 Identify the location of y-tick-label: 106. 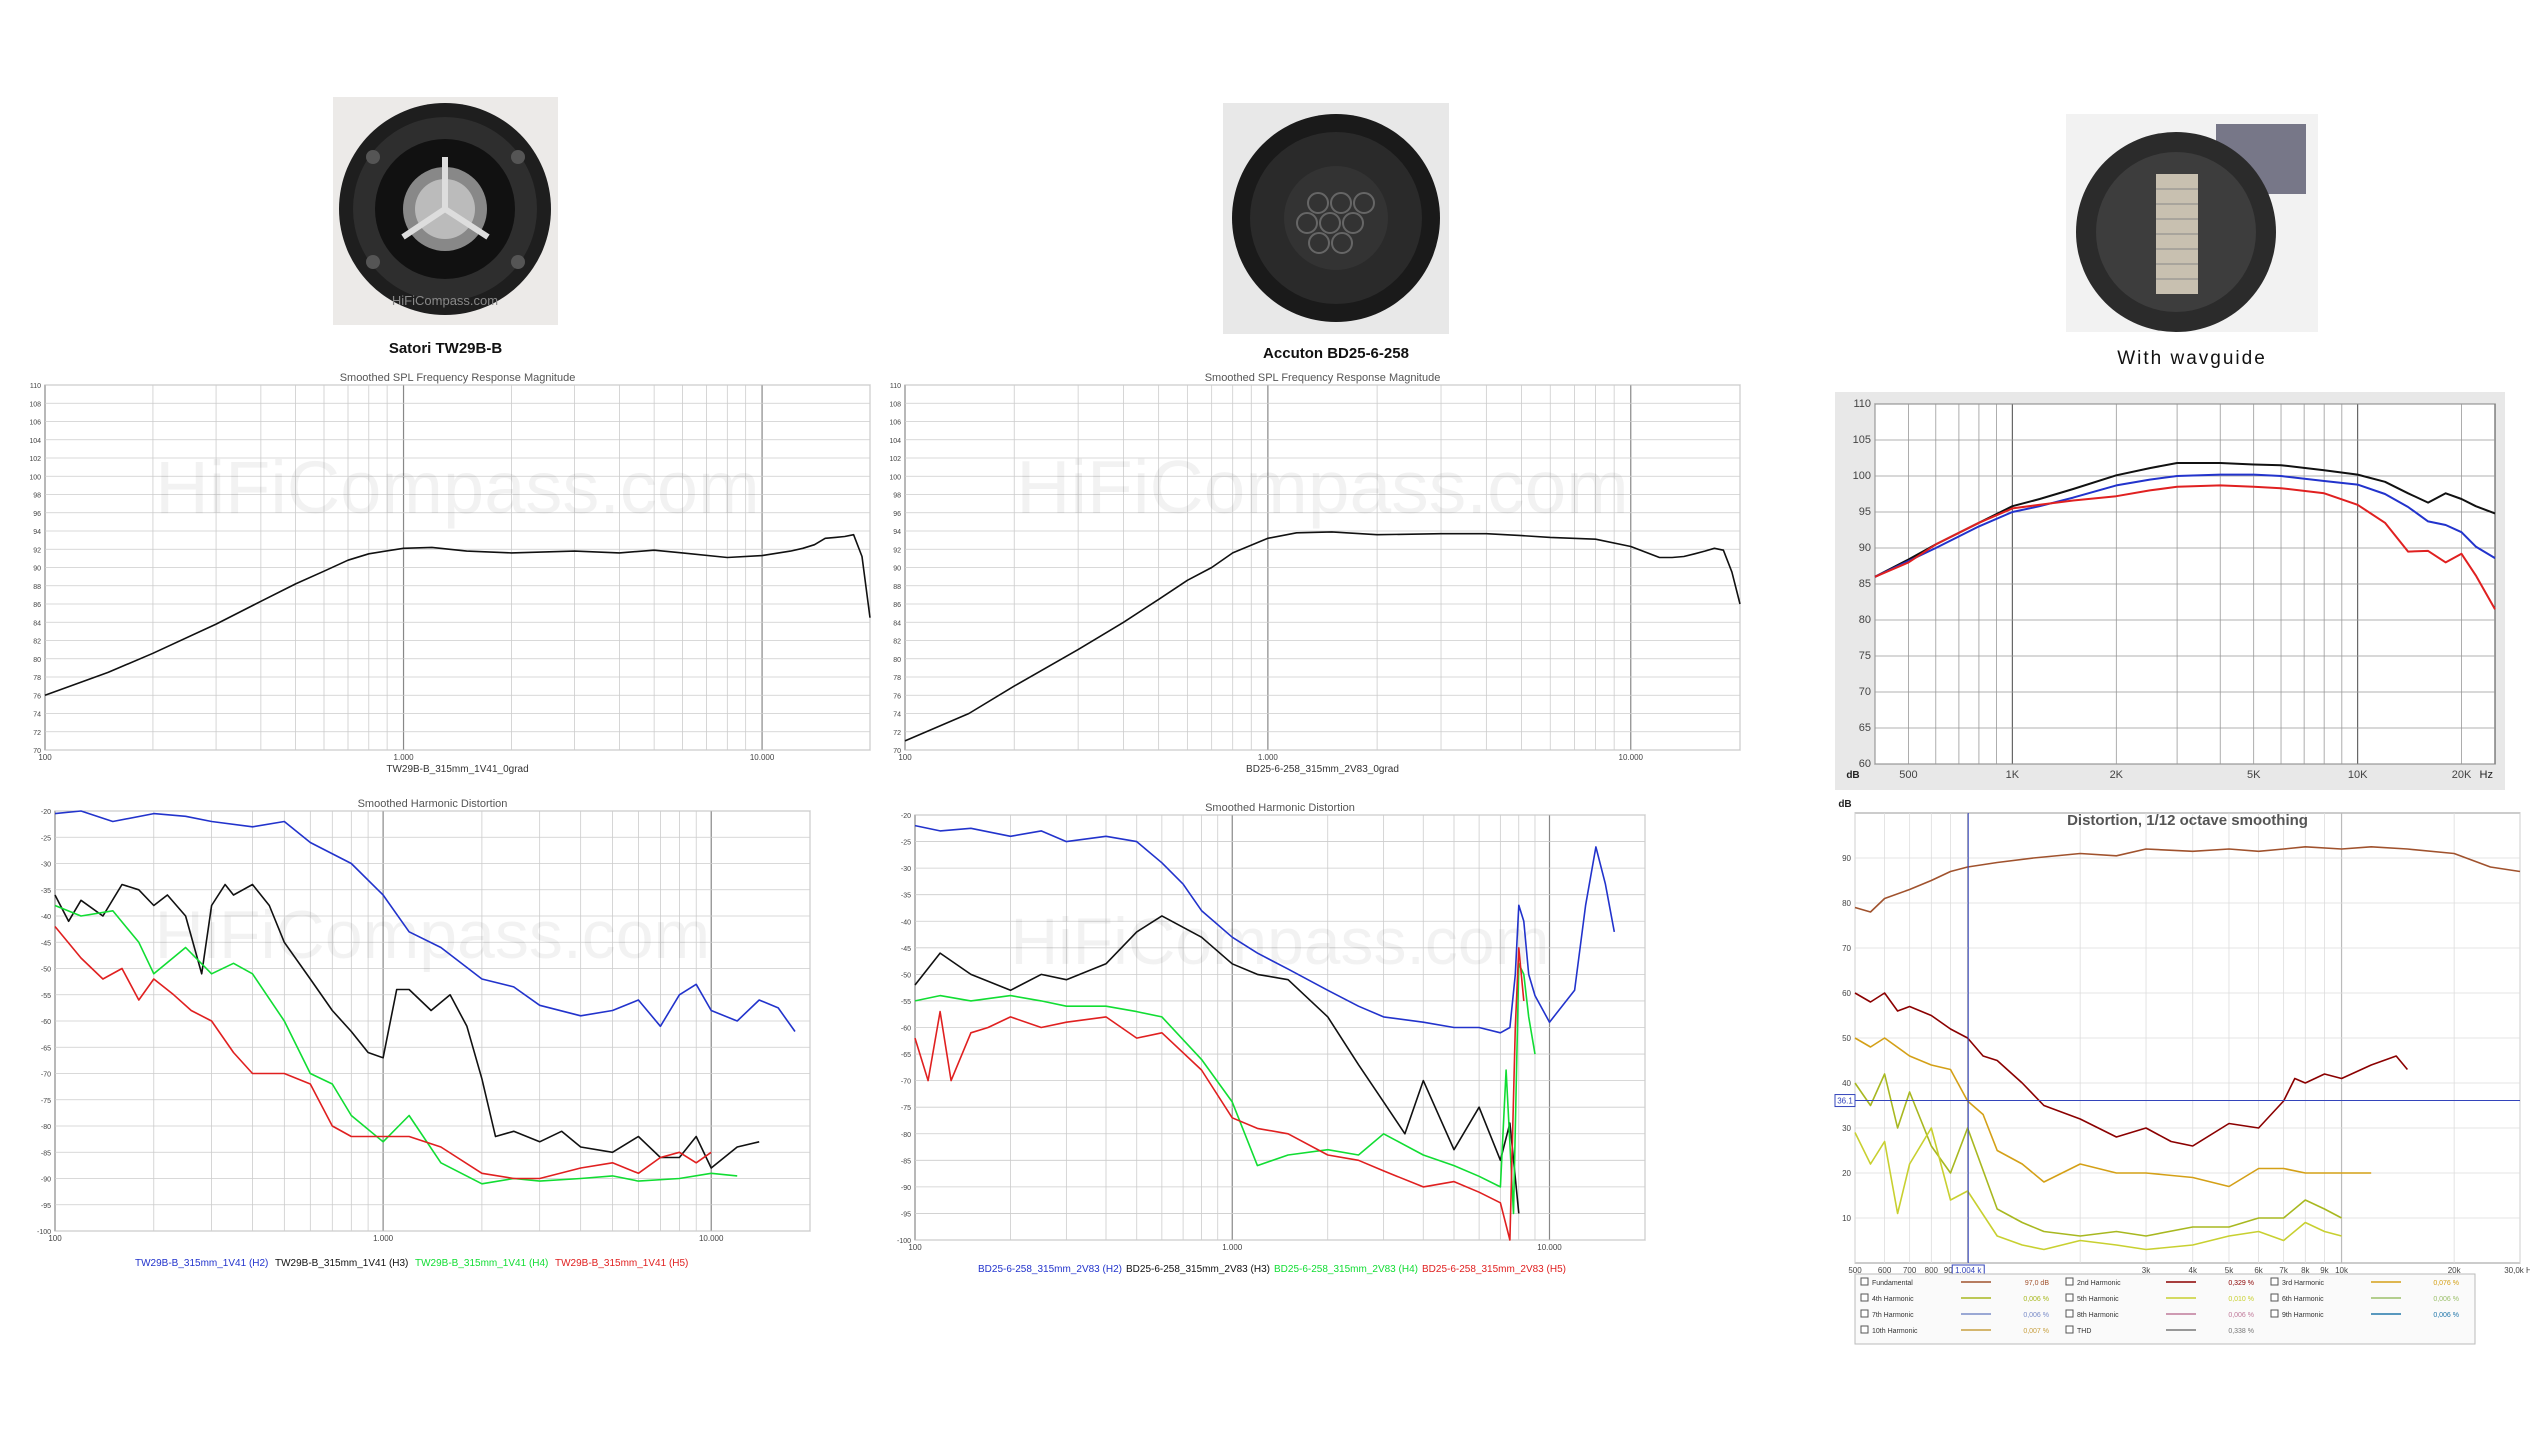
(35, 423).